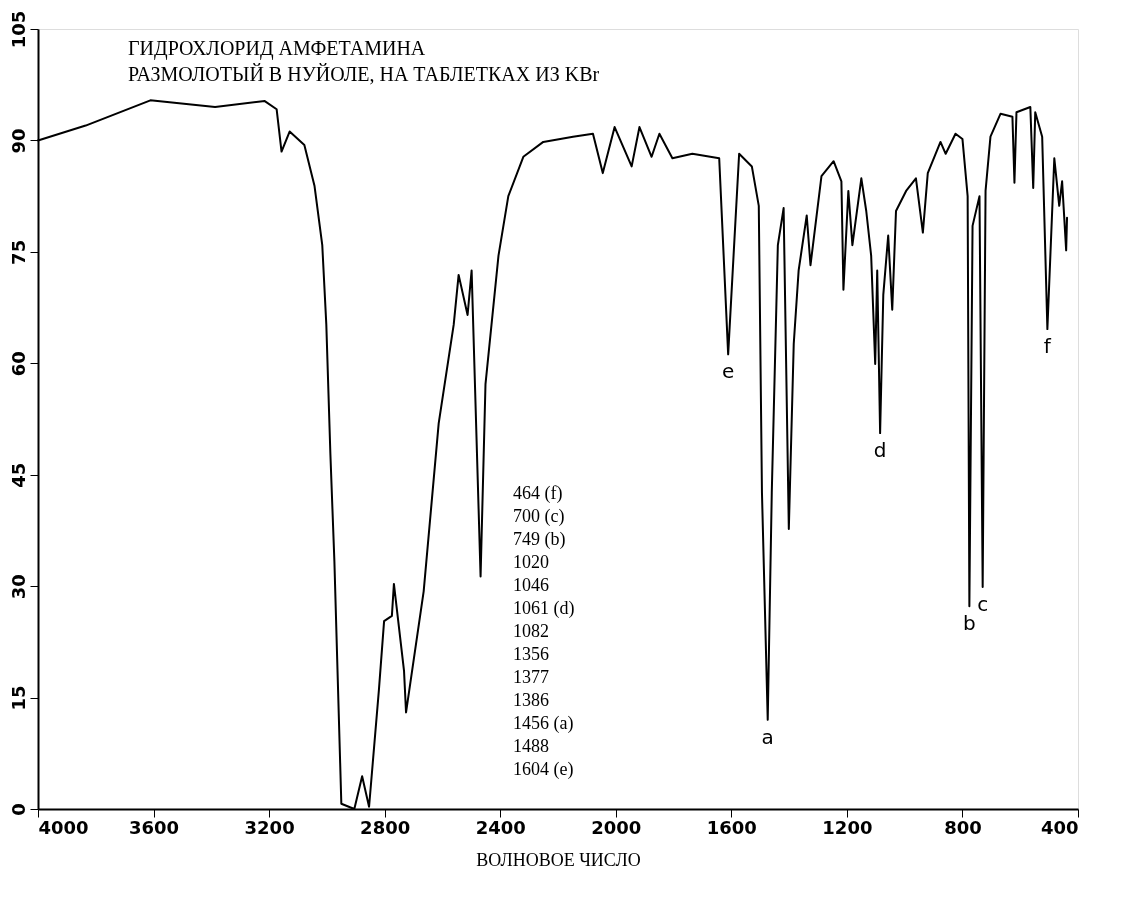 This screenshot has height=905, width=1144. Describe the element at coordinates (539, 539) in the screenshot. I see `annotation: 749 (b)` at that location.